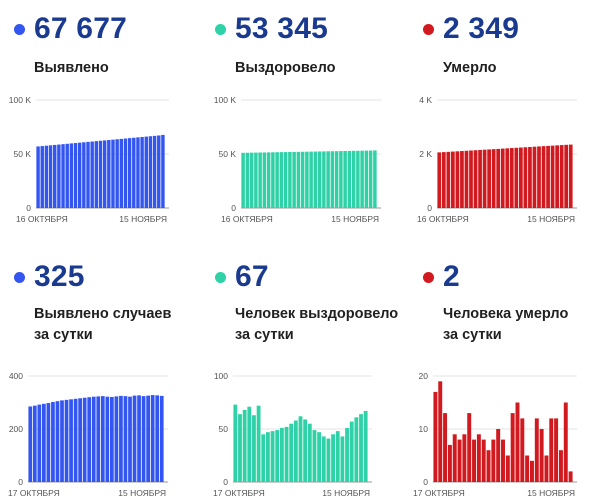 This screenshot has height=504, width=605. Describe the element at coordinates (63, 335) in the screenshot. I see `detected-daily-label-line2: за сутки` at that location.